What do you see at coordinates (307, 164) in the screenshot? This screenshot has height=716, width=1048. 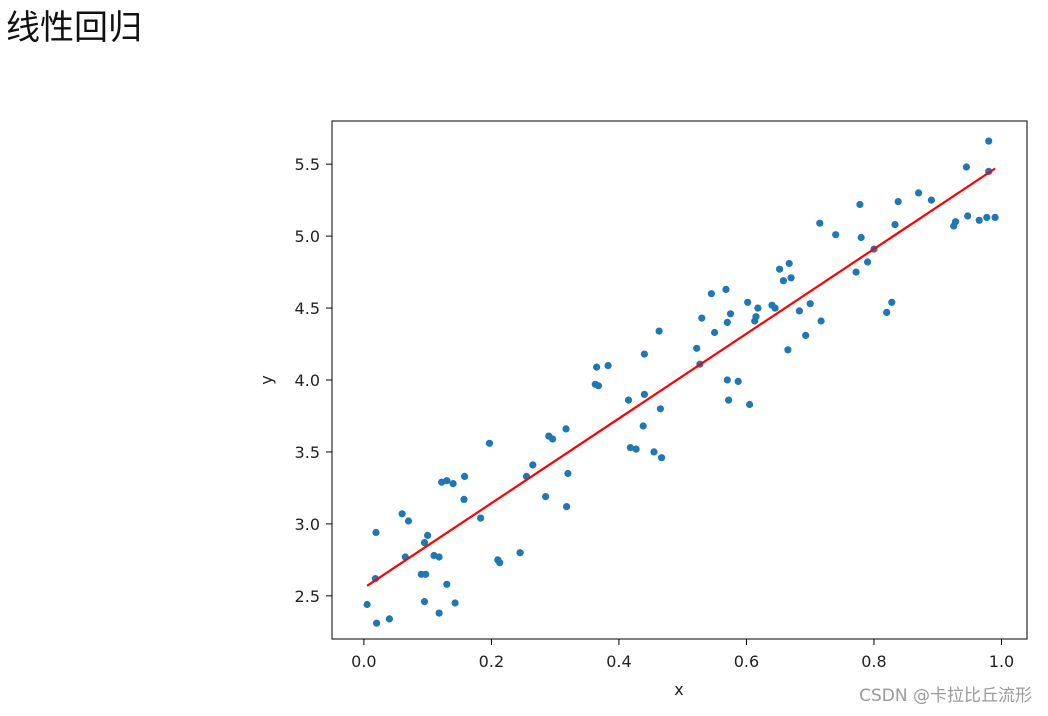 I see `y-tick-label: 5.5` at bounding box center [307, 164].